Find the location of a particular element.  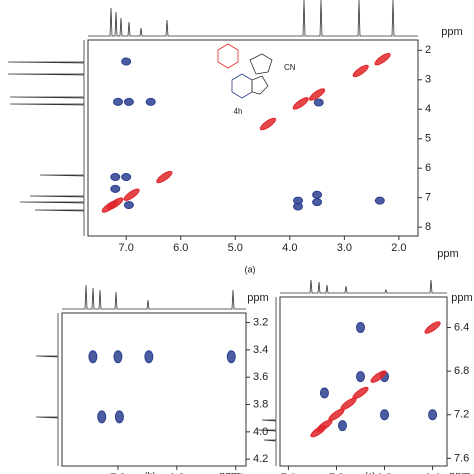

x-tick-label: 6.0 is located at coordinates (180, 248).